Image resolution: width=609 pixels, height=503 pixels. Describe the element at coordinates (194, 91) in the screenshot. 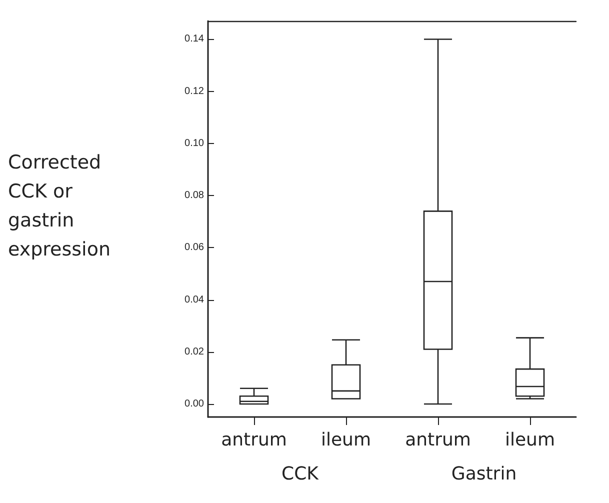

I see `y-tick-label: 0.12` at that location.